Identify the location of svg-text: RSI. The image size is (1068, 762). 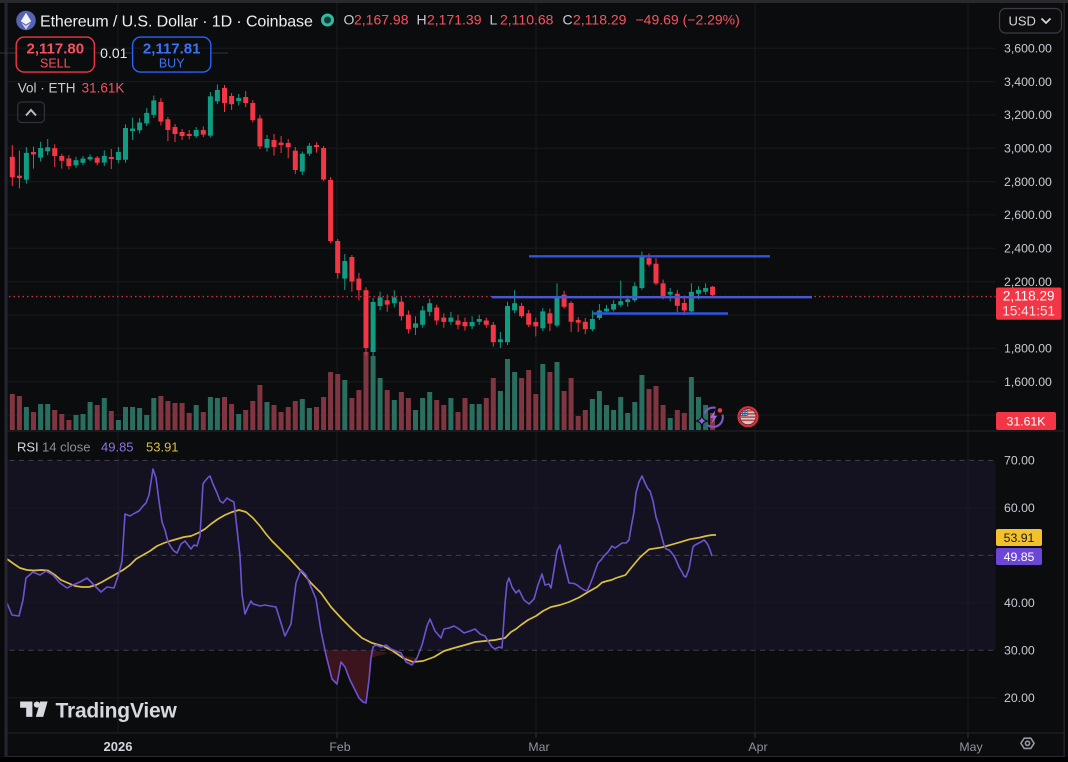
(28, 447).